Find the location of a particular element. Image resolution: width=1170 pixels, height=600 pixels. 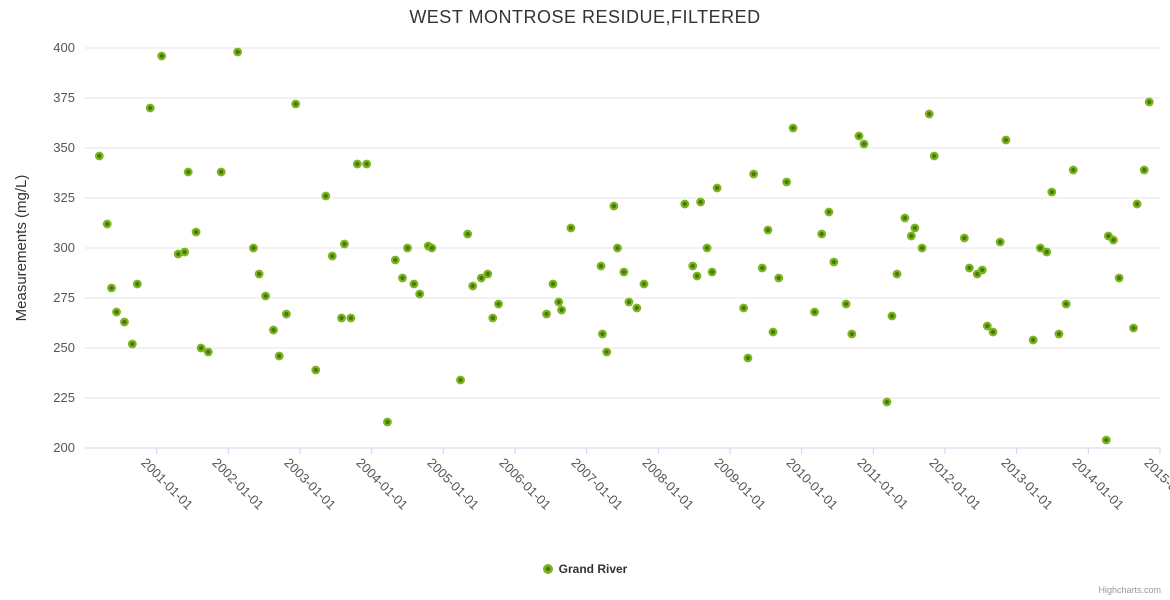

highcharts-credit-link: Highcharts.com is located at coordinates (1129, 590).